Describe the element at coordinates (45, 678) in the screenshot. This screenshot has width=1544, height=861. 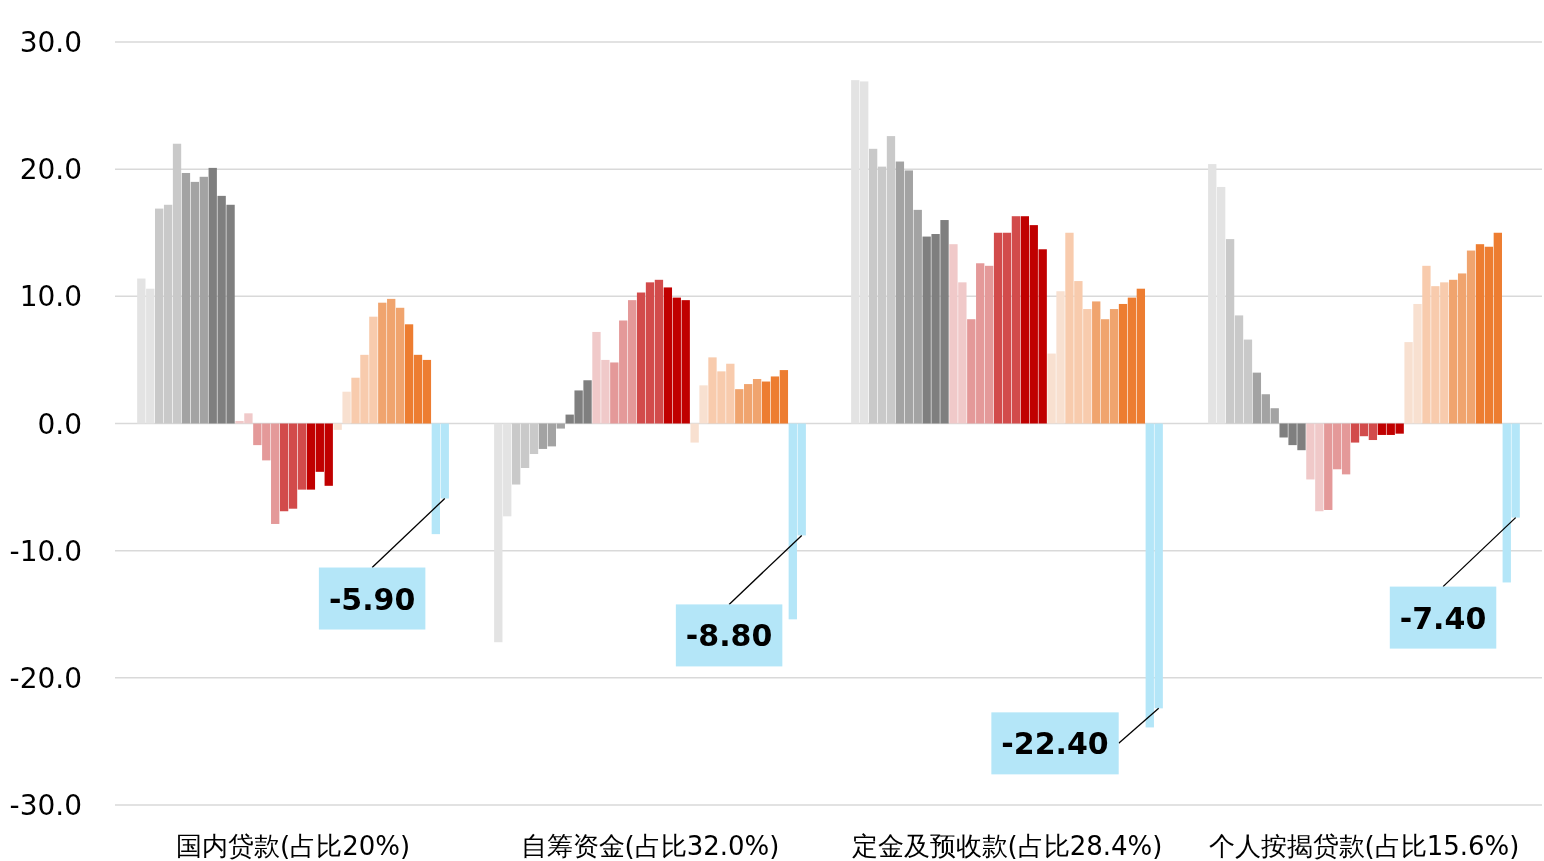
I see `y-tick-label: -20.0` at that location.